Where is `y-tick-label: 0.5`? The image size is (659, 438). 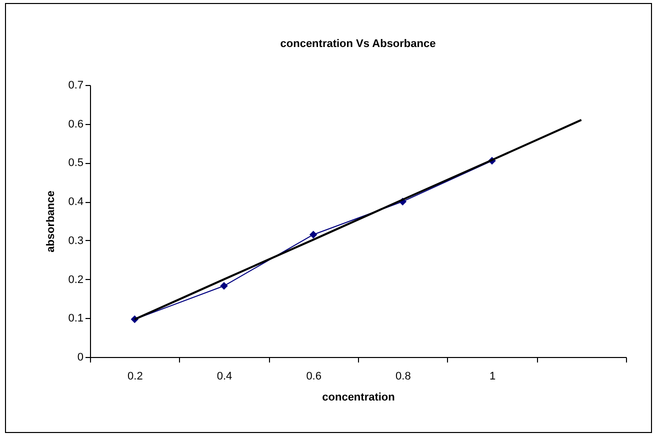
y-tick-label: 0.5 is located at coordinates (76, 163).